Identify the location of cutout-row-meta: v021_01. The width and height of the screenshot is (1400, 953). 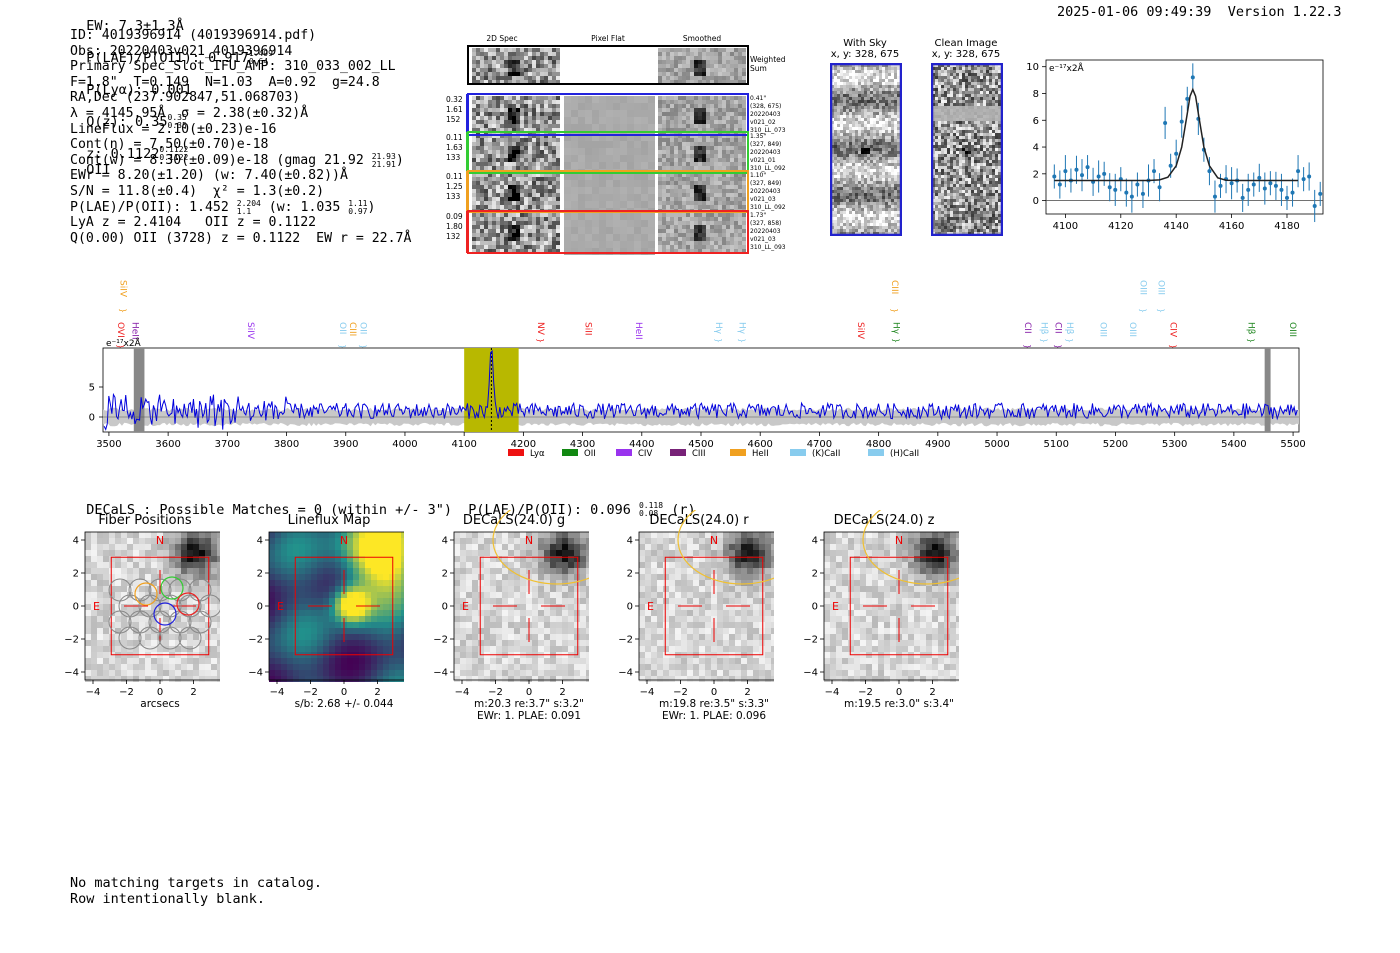
(763, 160).